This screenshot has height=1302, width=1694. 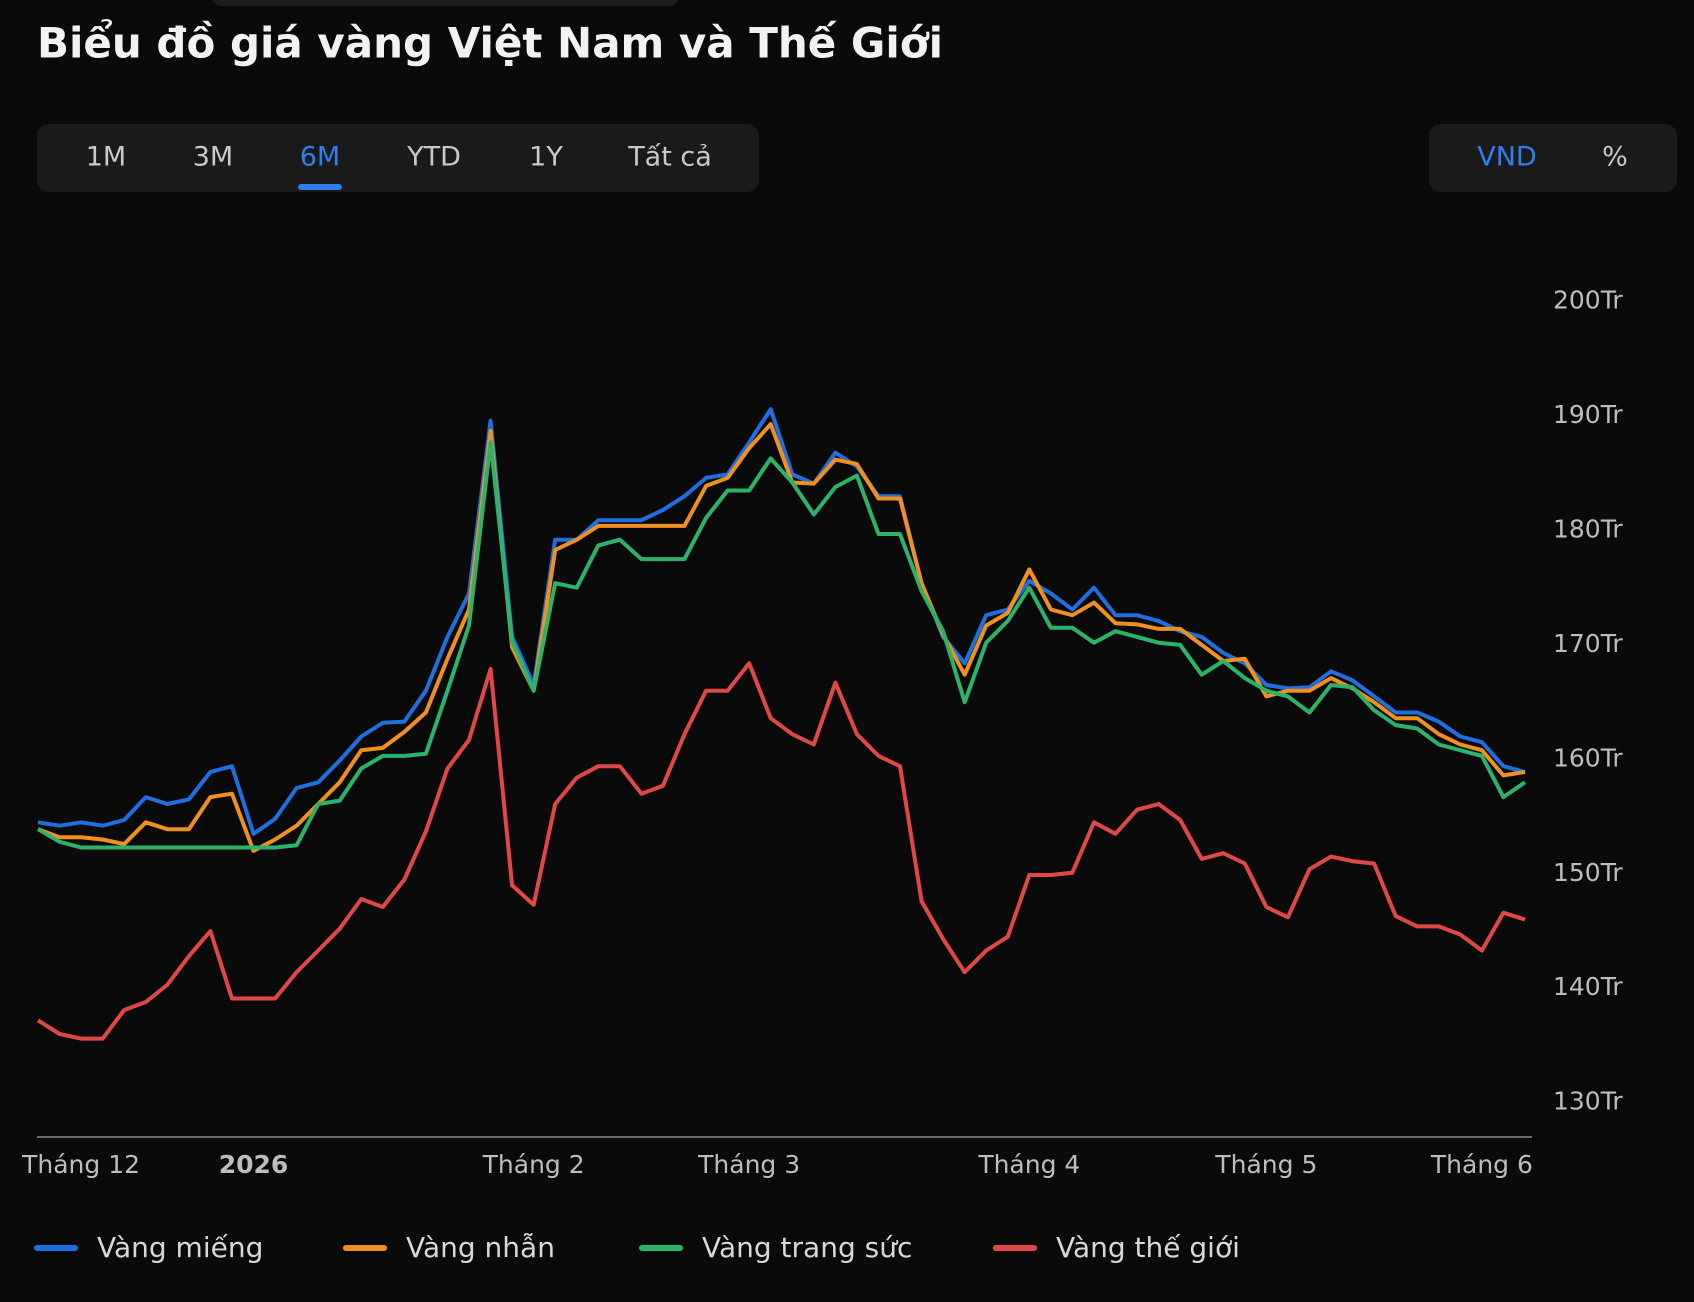 What do you see at coordinates (445, 3) in the screenshot?
I see `top-bar` at bounding box center [445, 3].